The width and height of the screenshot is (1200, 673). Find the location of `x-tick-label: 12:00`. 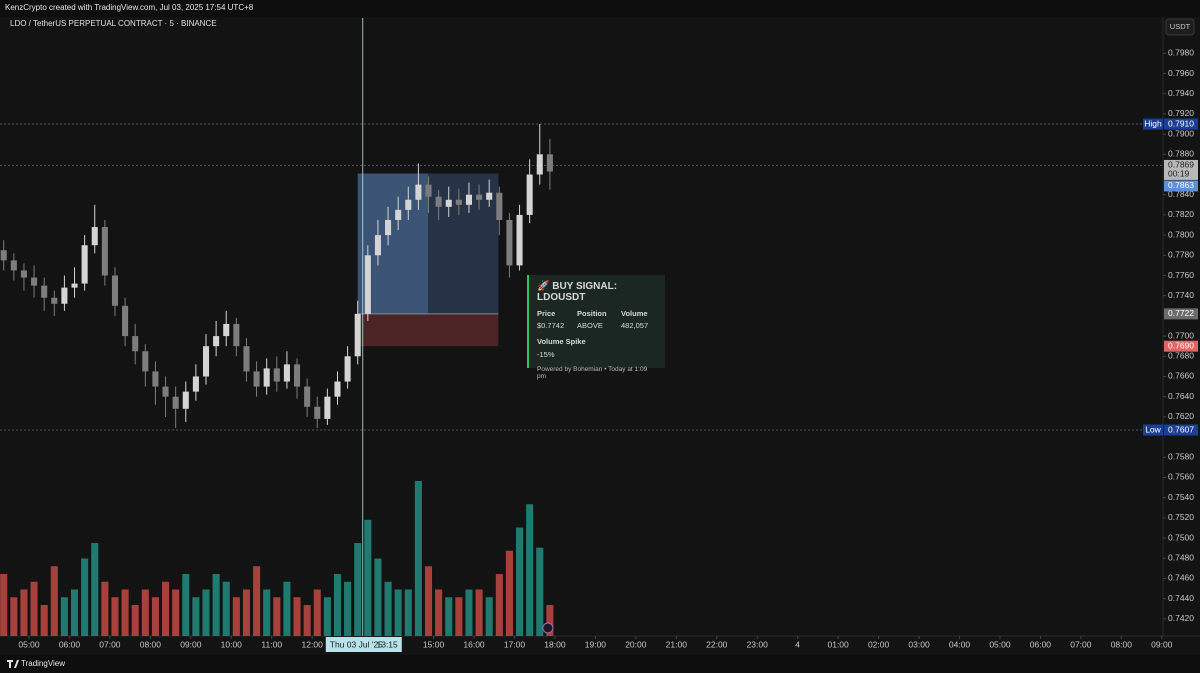

x-tick-label: 12:00 is located at coordinates (313, 644).